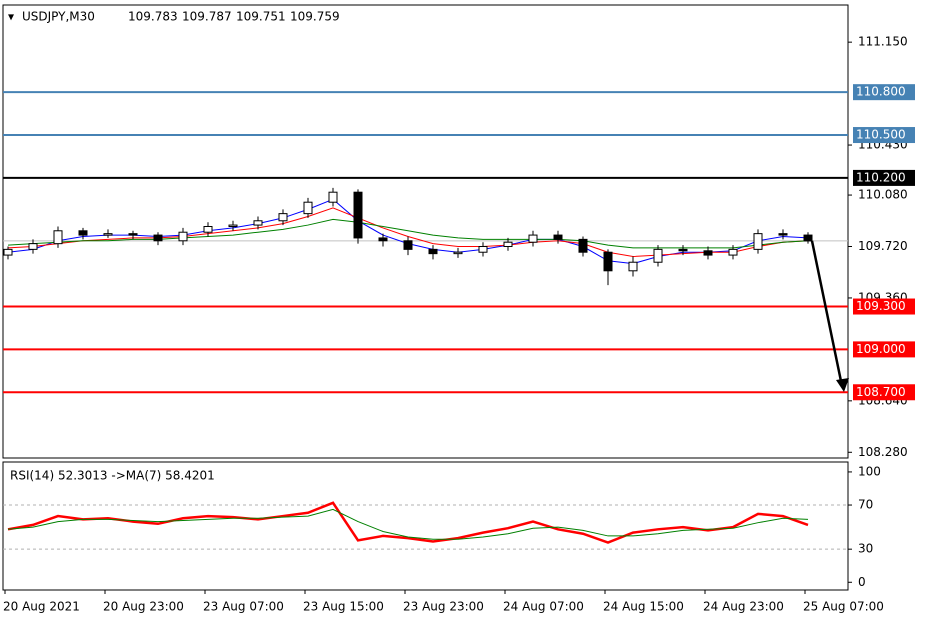  What do you see at coordinates (842, 385) in the screenshot?
I see `forecast-arrowhead` at bounding box center [842, 385].